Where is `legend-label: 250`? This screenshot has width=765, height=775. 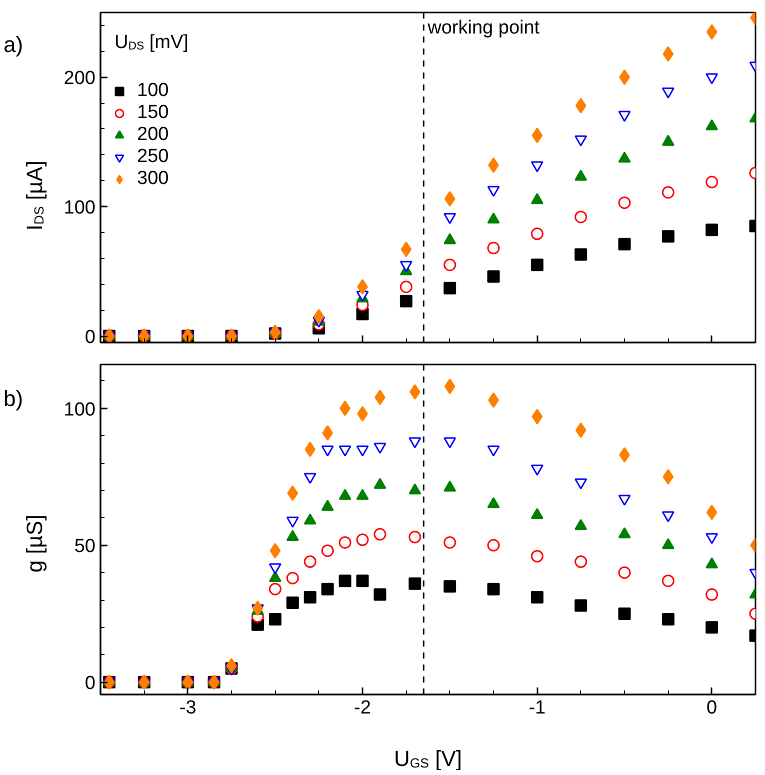
legend-label: 250 is located at coordinates (153, 157).